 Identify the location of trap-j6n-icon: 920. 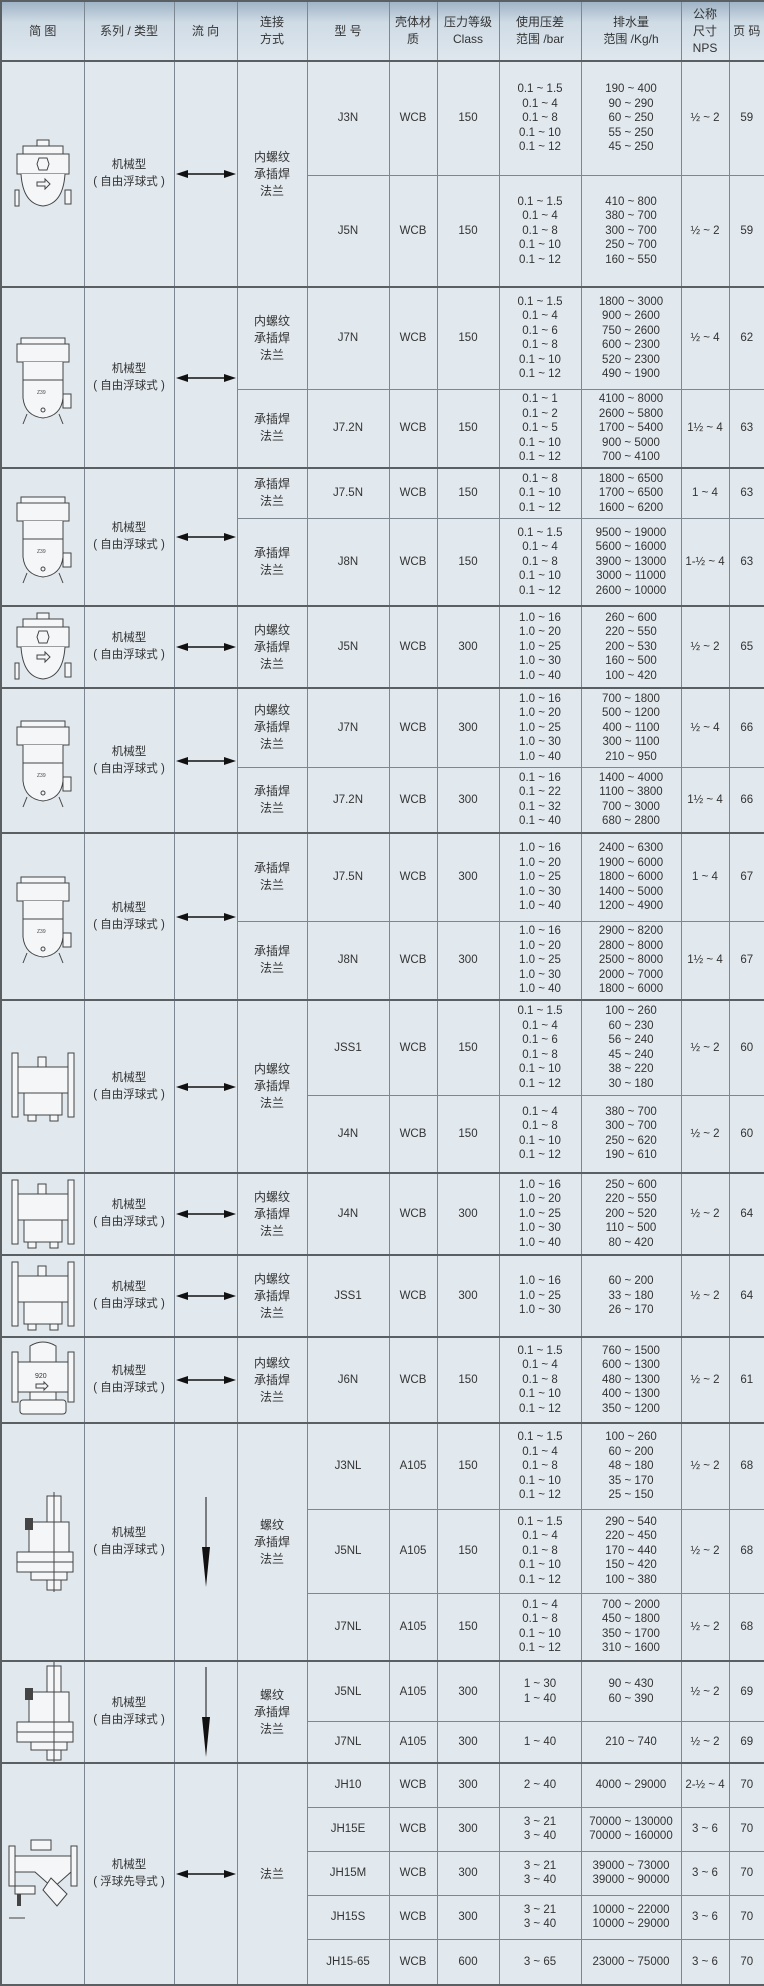
(43, 1380).